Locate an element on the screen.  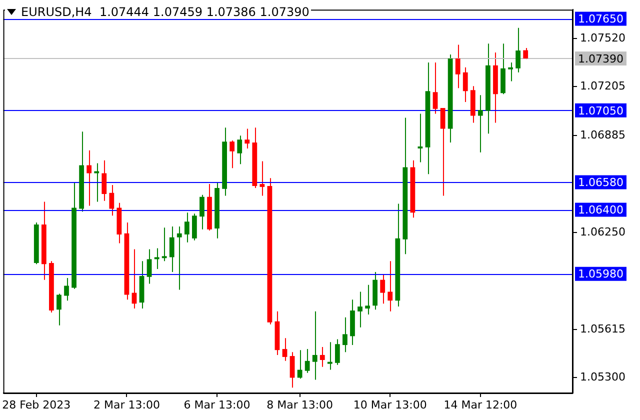
x-tick-label: 8 Mar 13:00 is located at coordinates (300, 405).